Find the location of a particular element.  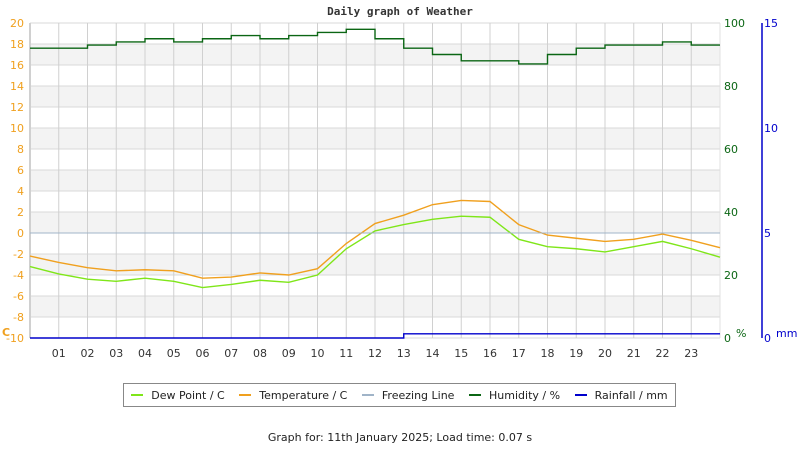

x-axis-tick: 02 is located at coordinates (88, 353).